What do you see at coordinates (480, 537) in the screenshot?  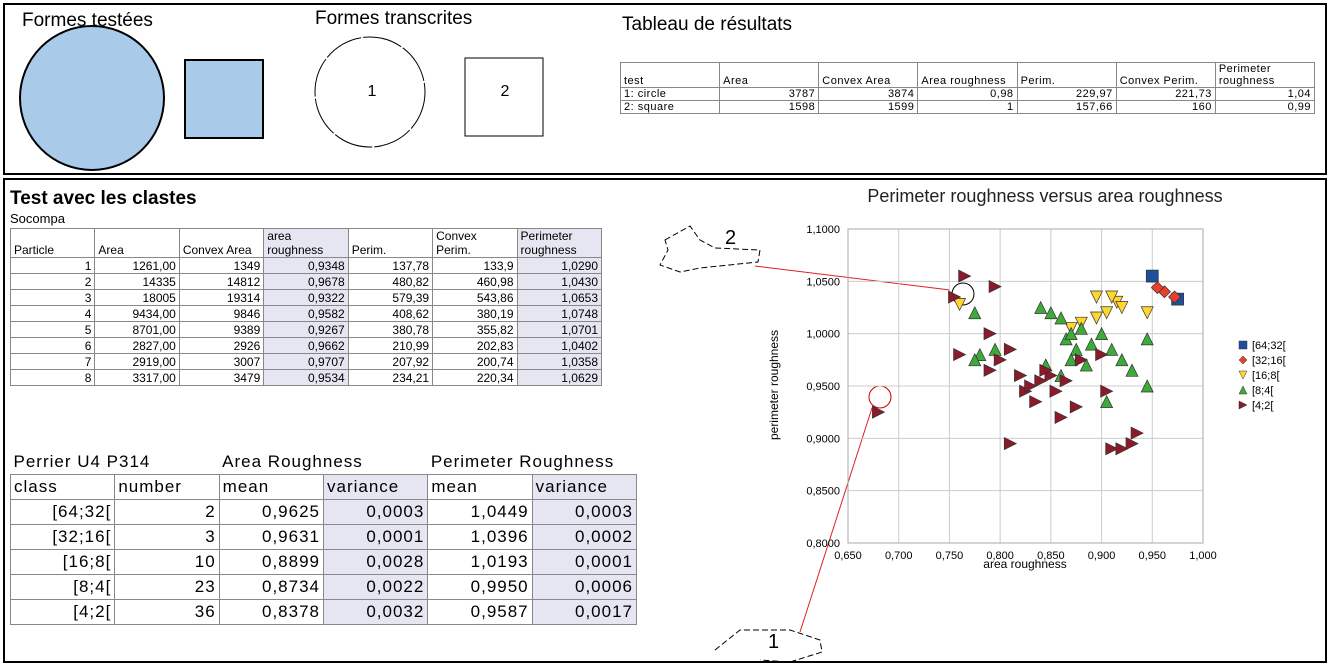 I see `cell: 1,0396` at bounding box center [480, 537].